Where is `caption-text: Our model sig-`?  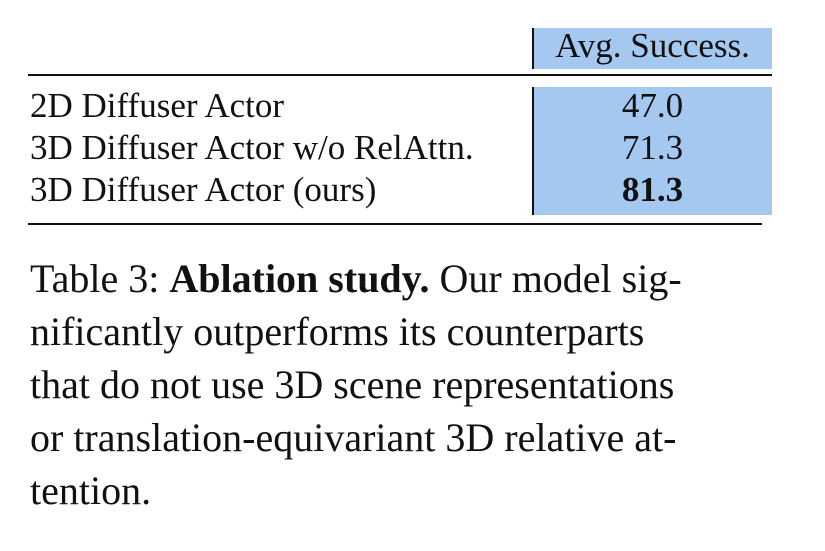
caption-text: Our model sig- is located at coordinates (560, 278).